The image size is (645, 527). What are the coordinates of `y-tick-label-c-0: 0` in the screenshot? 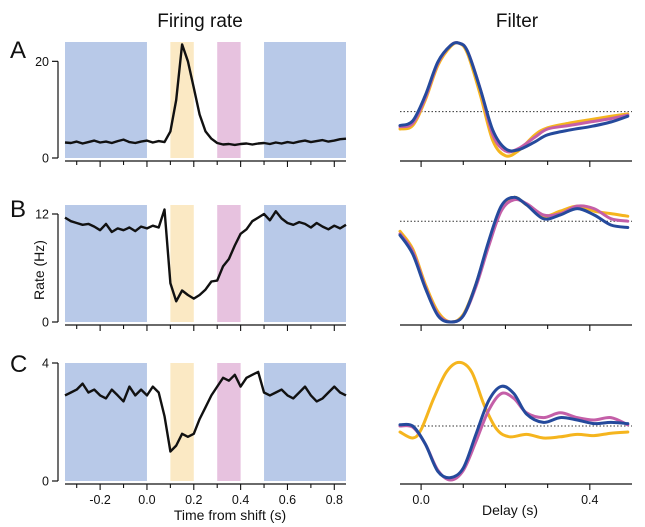 It's located at (45, 482).